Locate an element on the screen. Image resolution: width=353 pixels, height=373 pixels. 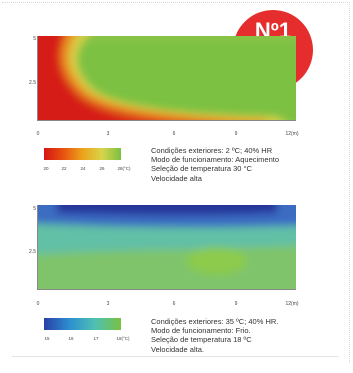
description-line: Modo de funcionamento: Aquecimento is located at coordinates (215, 160).